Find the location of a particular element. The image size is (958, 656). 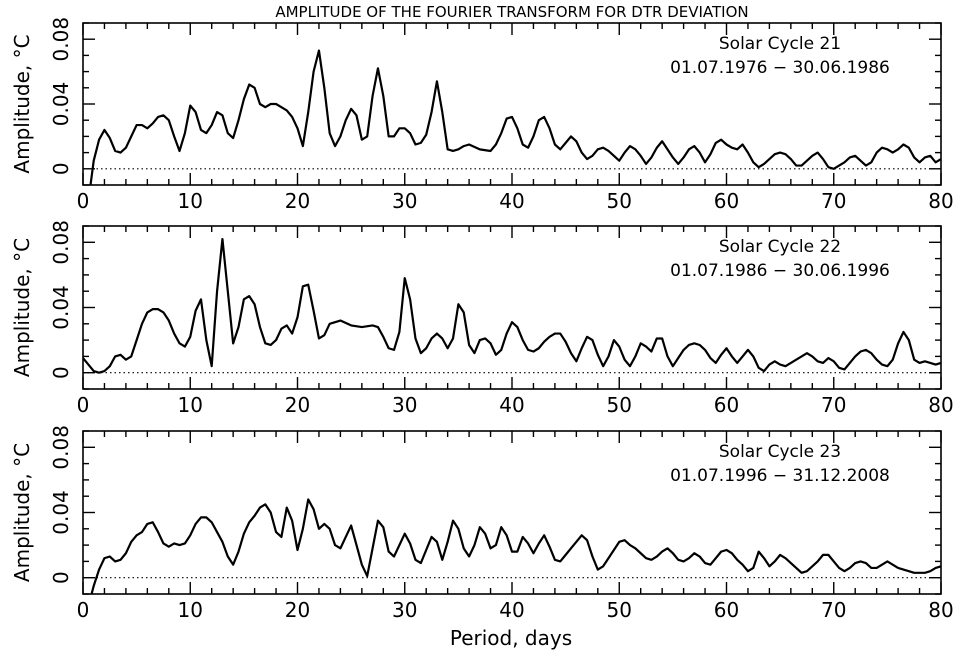

date-range-label: 01.07.1976 − 30.06.1986 is located at coordinates (780, 68).